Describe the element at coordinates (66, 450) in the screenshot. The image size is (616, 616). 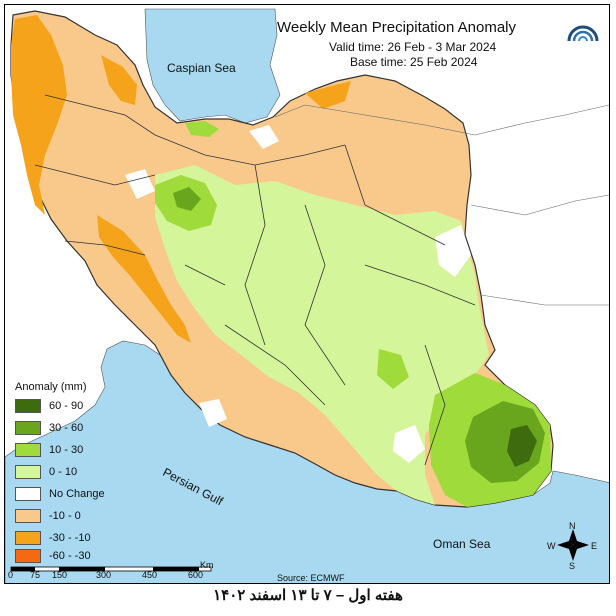
I see `legend-label: 10 - 30` at that location.